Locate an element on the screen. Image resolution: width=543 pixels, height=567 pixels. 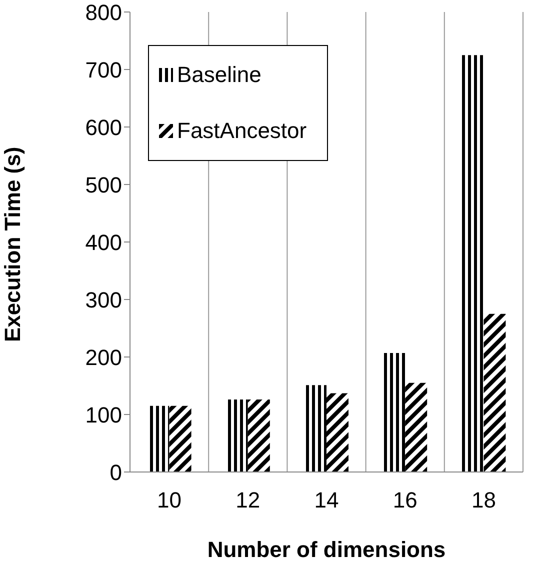
x-tick-label: 12 is located at coordinates (248, 500).